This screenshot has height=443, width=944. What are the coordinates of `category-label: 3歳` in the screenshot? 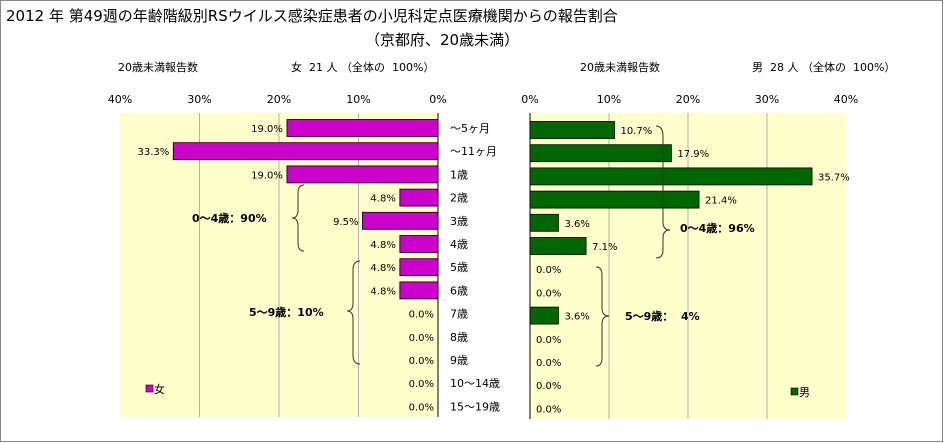 It's located at (459, 221).